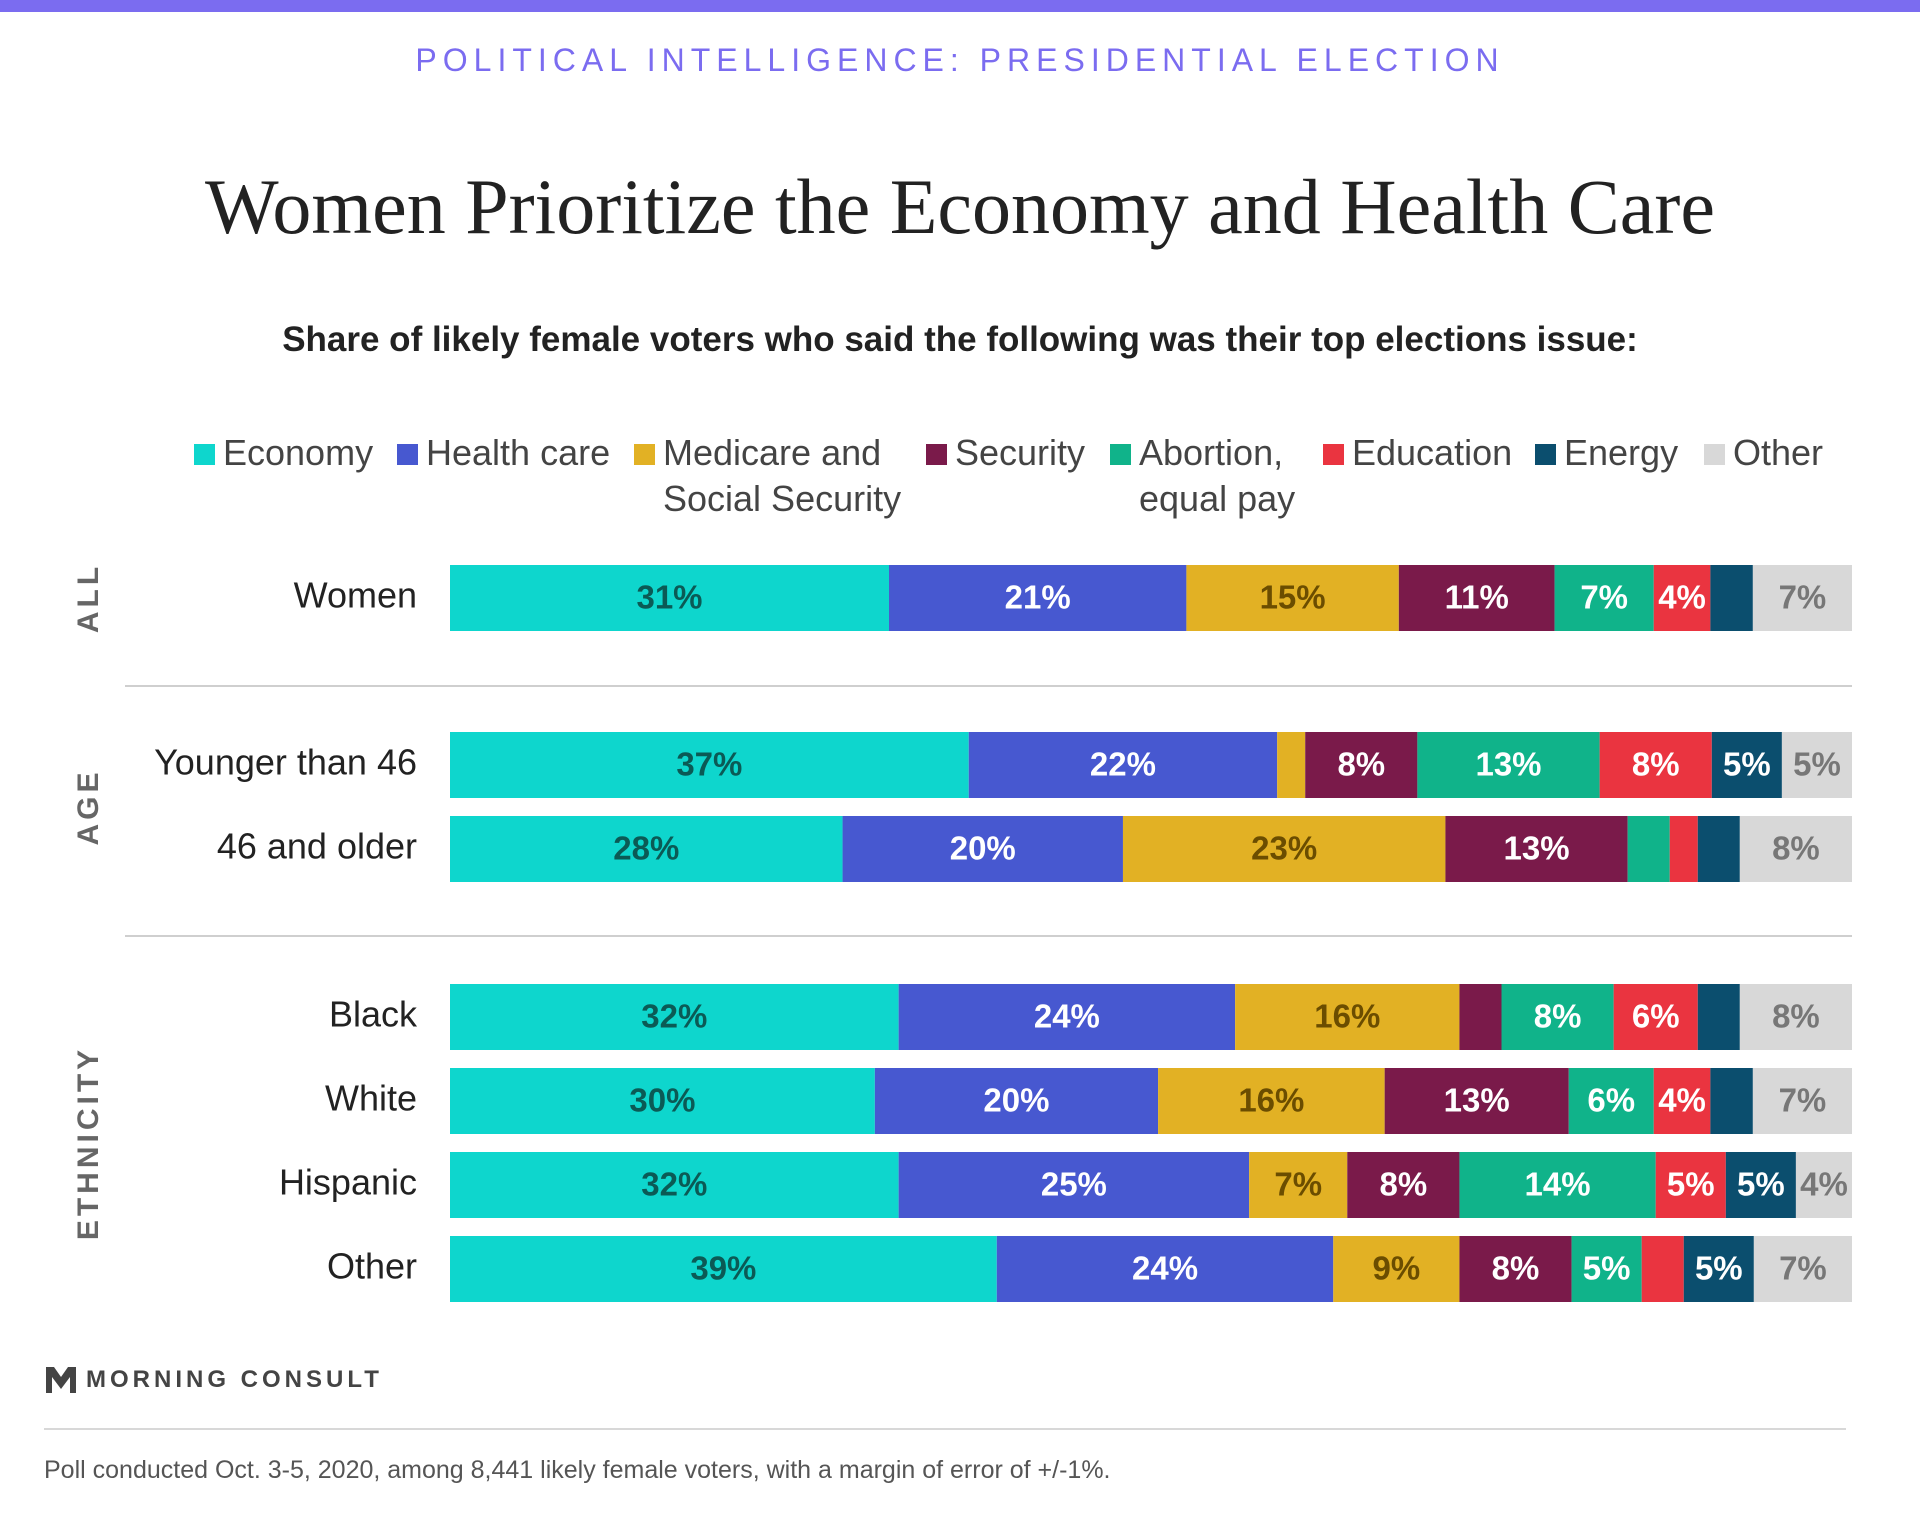  What do you see at coordinates (1217, 475) in the screenshot?
I see `legend-label: Abortion, equal pay` at bounding box center [1217, 475].